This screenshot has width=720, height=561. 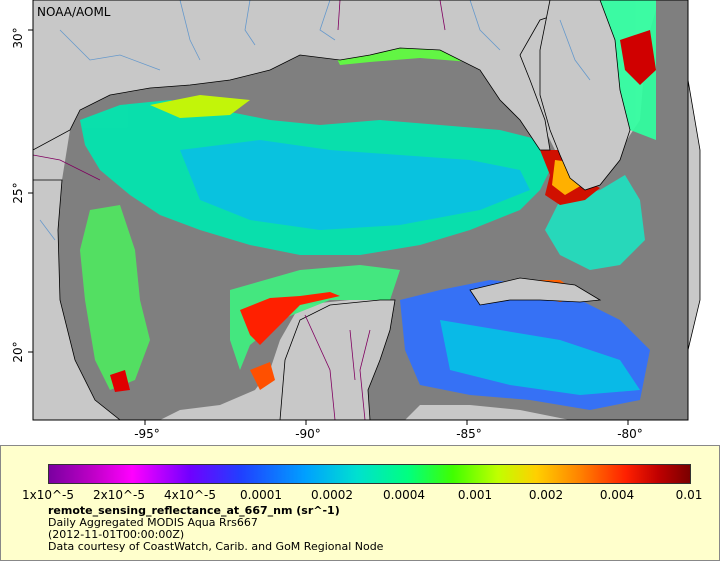 I want to click on colorbar-tick-label: 0.0002, so click(x=332, y=495).